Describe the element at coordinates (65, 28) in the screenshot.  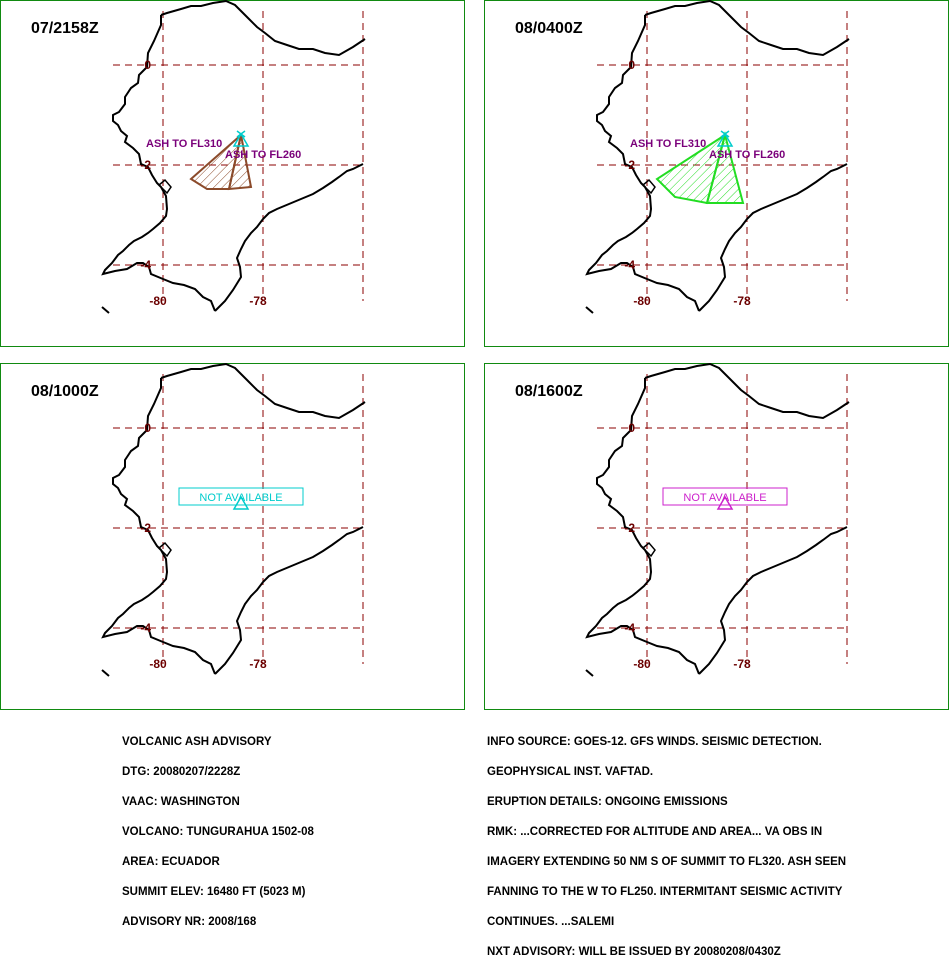
I see `panel-time-label: 07/2158Z` at that location.